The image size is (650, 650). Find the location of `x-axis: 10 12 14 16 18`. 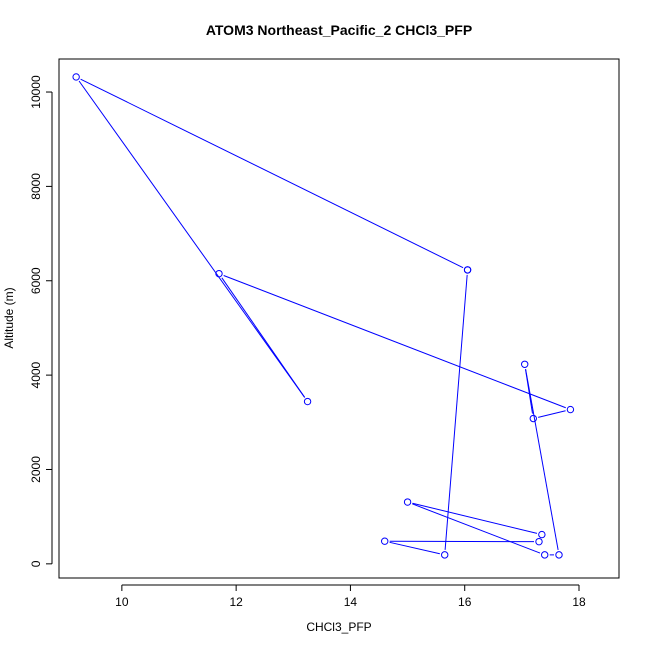

x-axis: 10 12 14 16 18 is located at coordinates (350, 596).